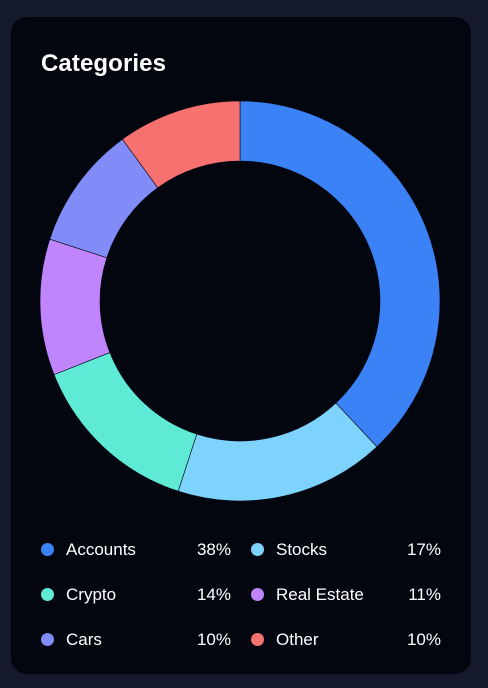 The width and height of the screenshot is (488, 688). What do you see at coordinates (47, 594) in the screenshot?
I see `legend-dot-crypto` at bounding box center [47, 594].